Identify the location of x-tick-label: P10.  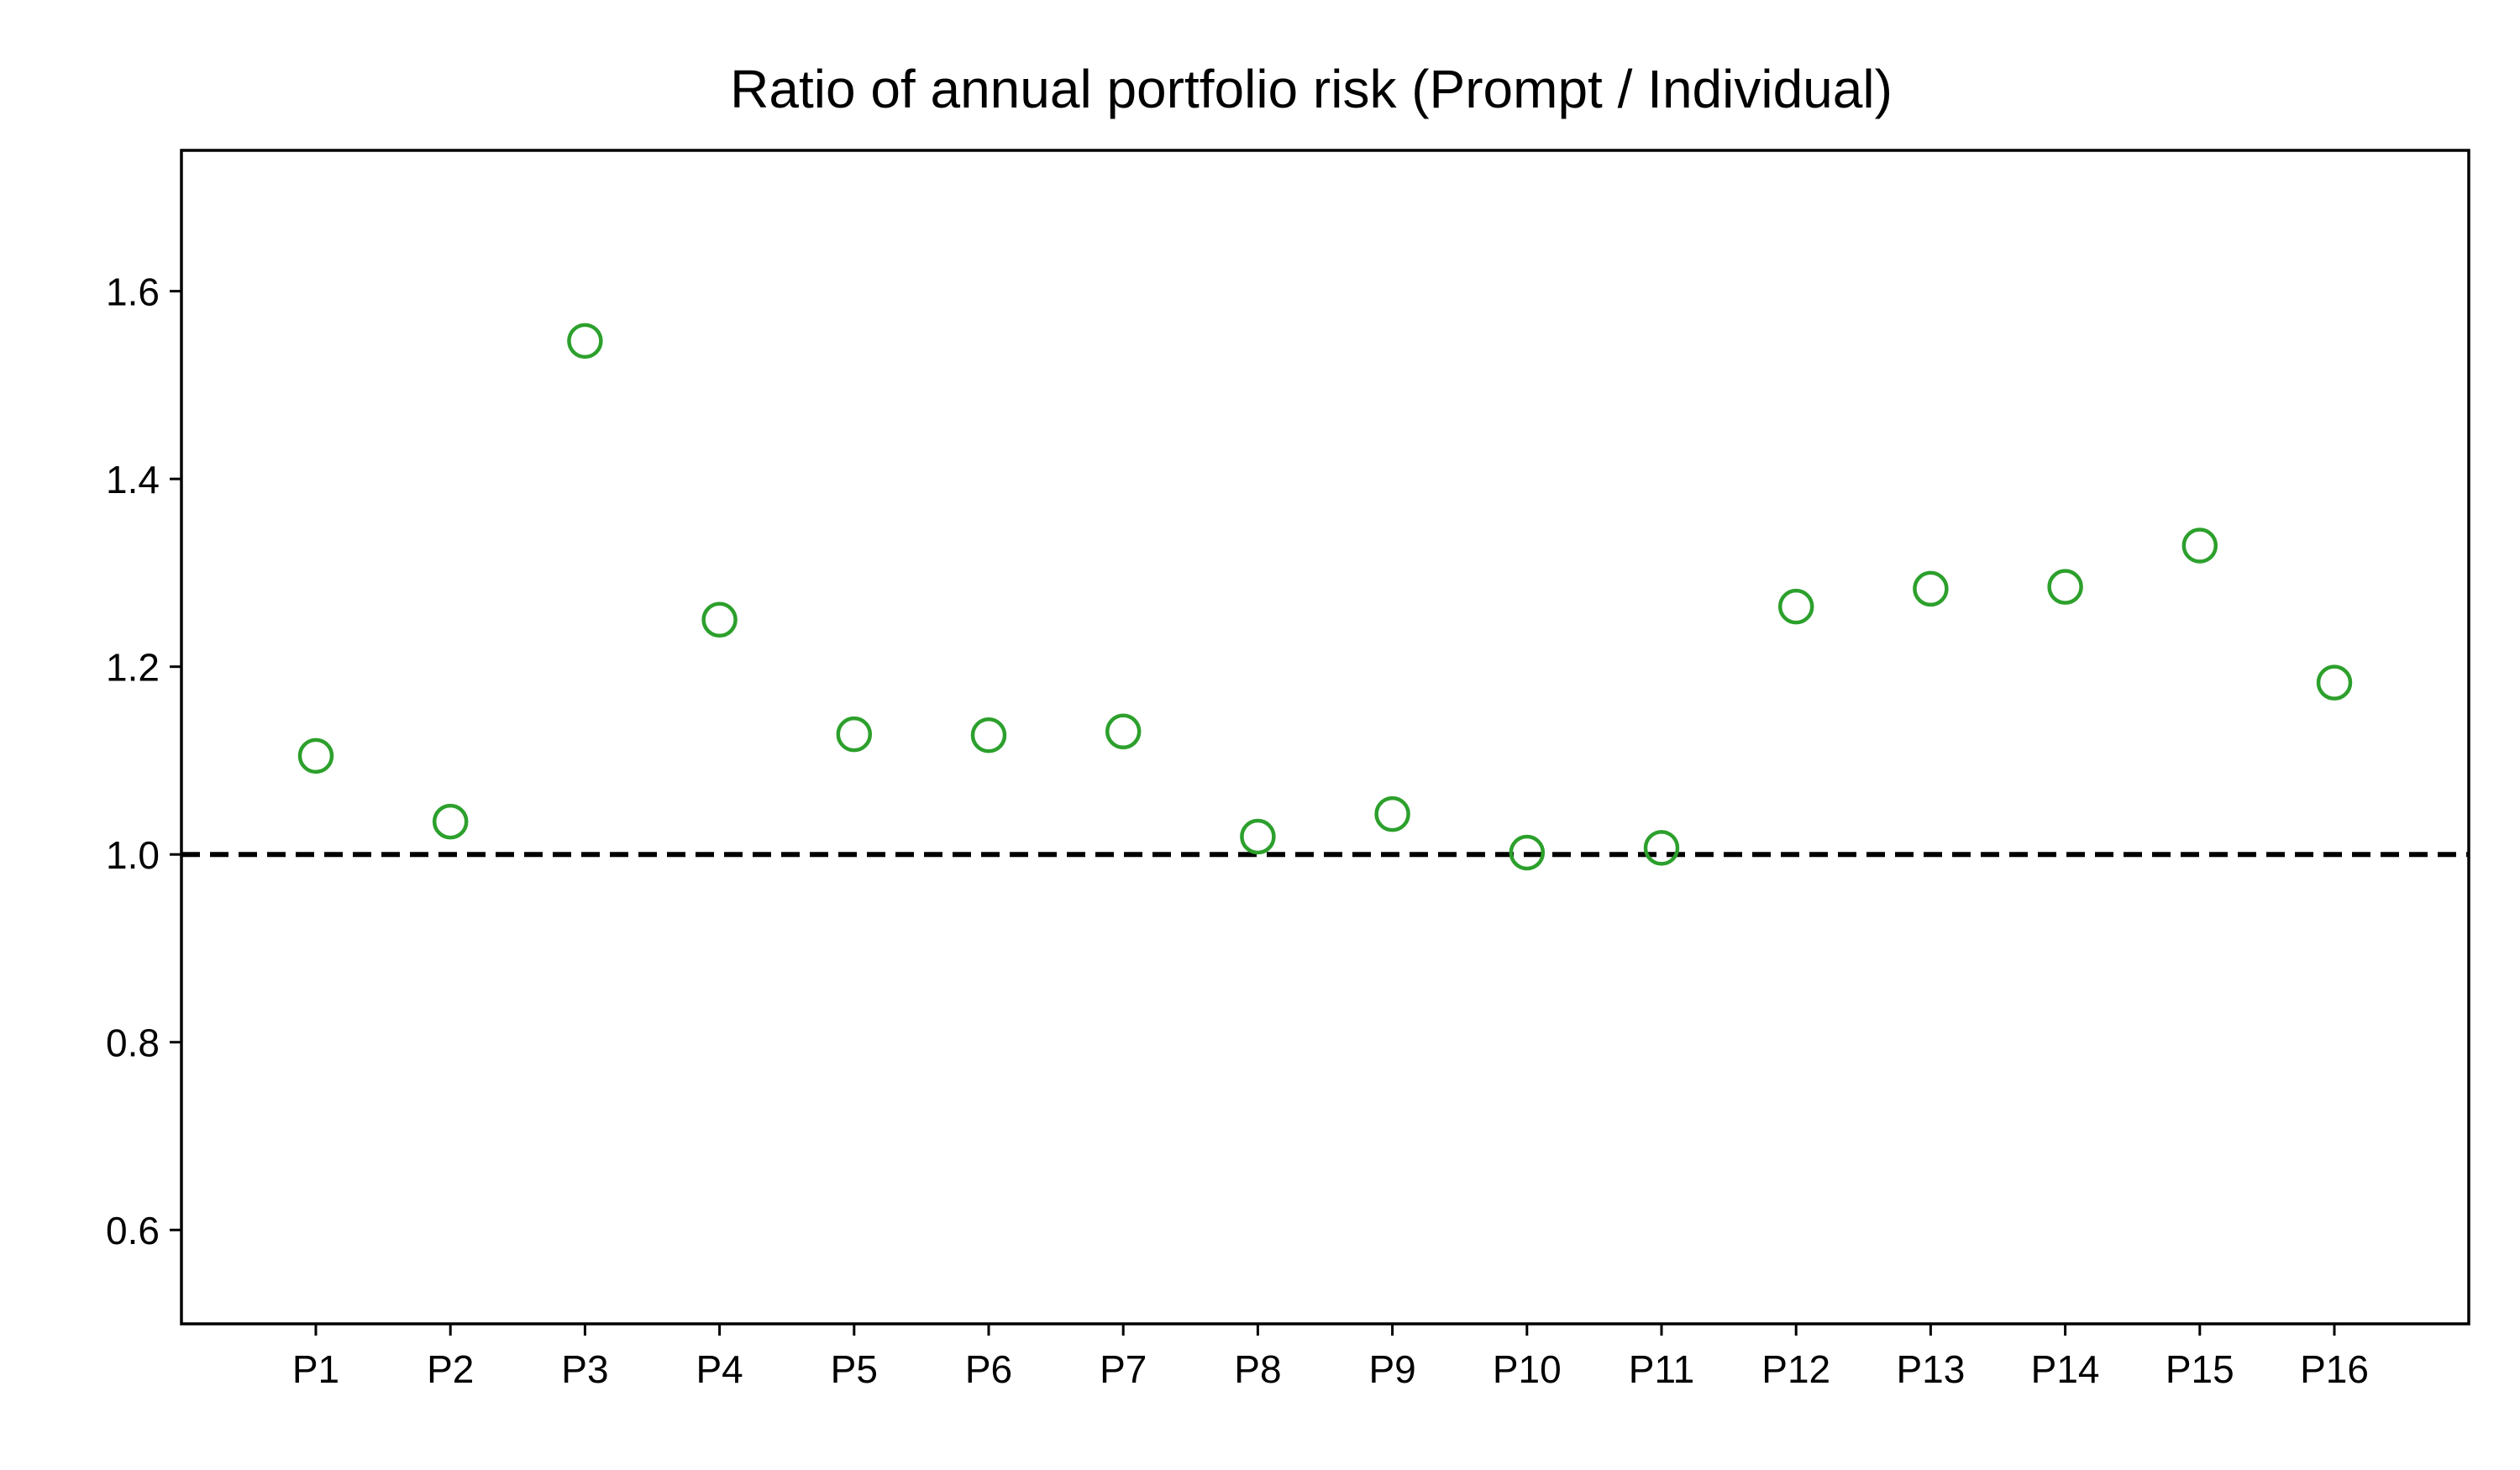
(1527, 1369).